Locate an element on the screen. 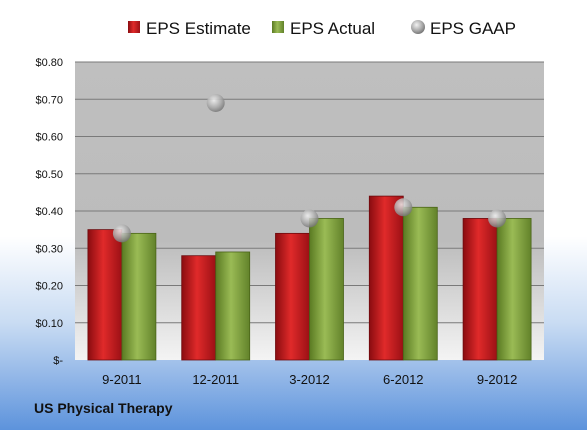  y-tick-label: $0.40 is located at coordinates (49, 212).